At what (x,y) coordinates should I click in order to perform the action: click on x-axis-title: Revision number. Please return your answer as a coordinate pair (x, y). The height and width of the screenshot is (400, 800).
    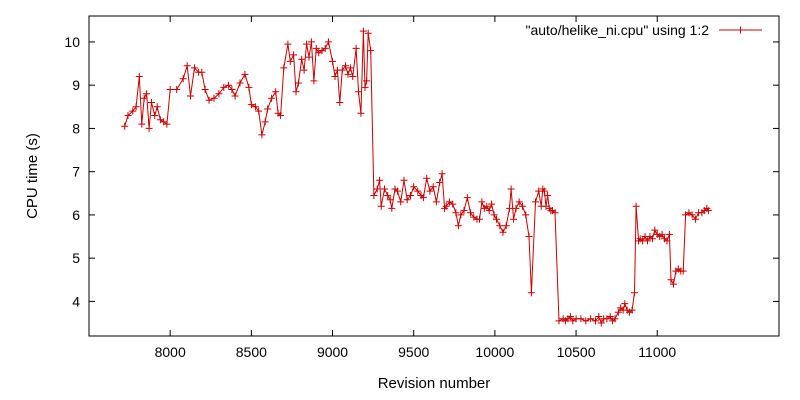
    Looking at the image, I should click on (434, 383).